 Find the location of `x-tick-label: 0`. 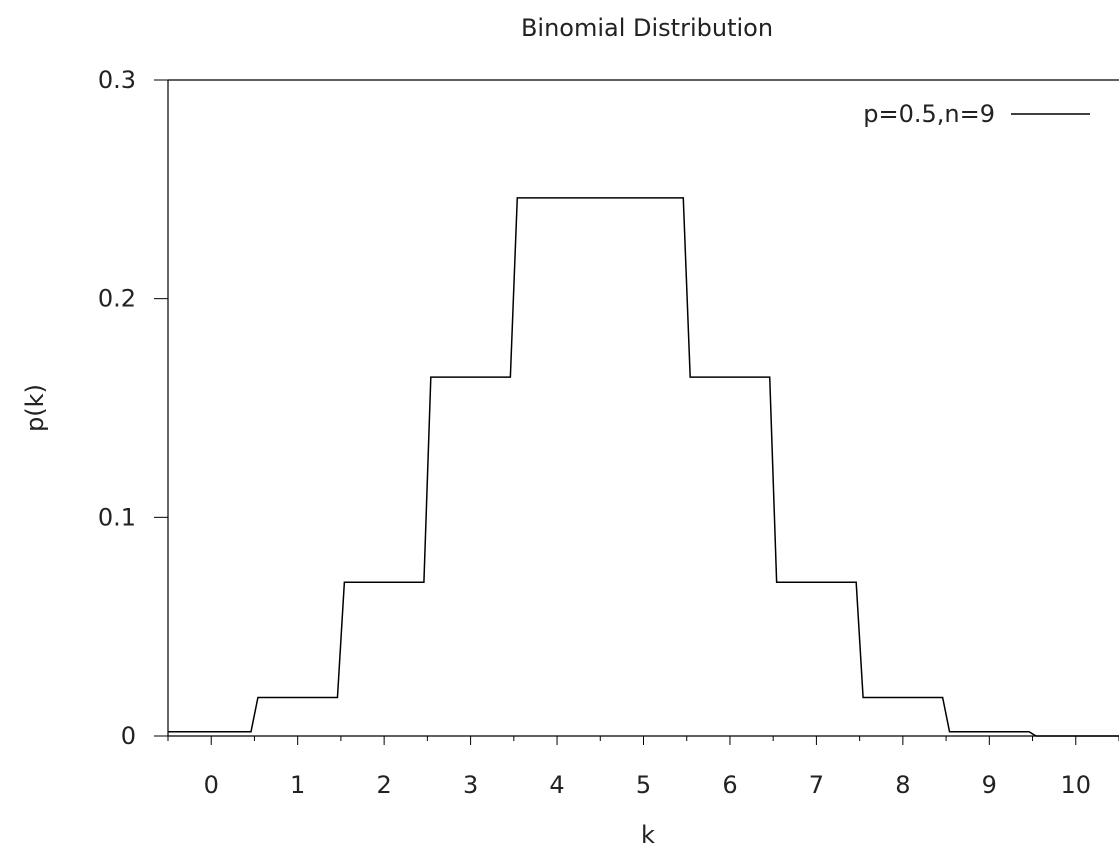

x-tick-label: 0 is located at coordinates (211, 785).